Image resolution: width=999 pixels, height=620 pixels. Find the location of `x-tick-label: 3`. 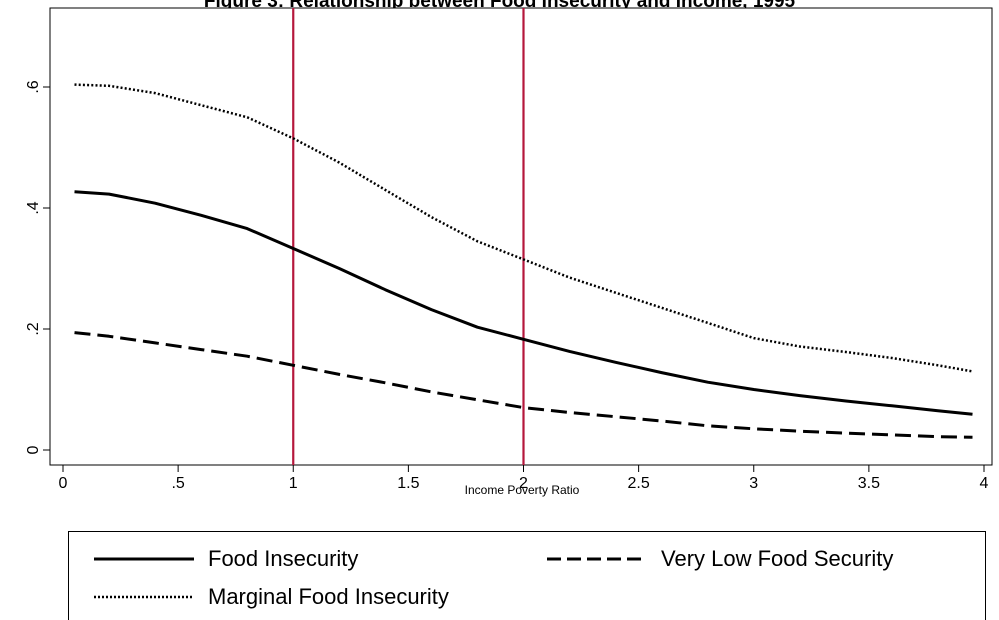

x-tick-label: 3 is located at coordinates (753, 483).